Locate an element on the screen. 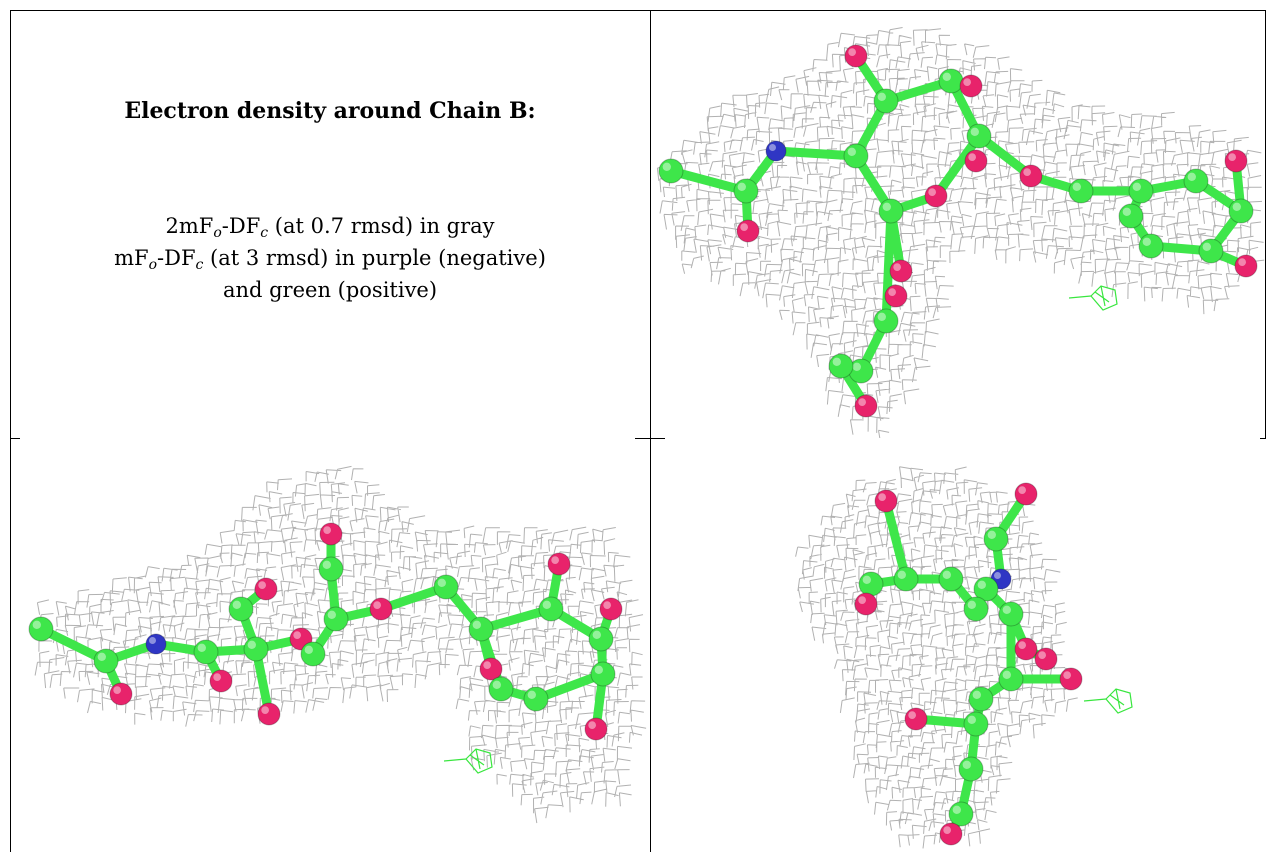 This screenshot has width=1276, height=852. caption-line-2: mFo-DFc (at 3 rmsd) in purple (negative) is located at coordinates (330, 258).